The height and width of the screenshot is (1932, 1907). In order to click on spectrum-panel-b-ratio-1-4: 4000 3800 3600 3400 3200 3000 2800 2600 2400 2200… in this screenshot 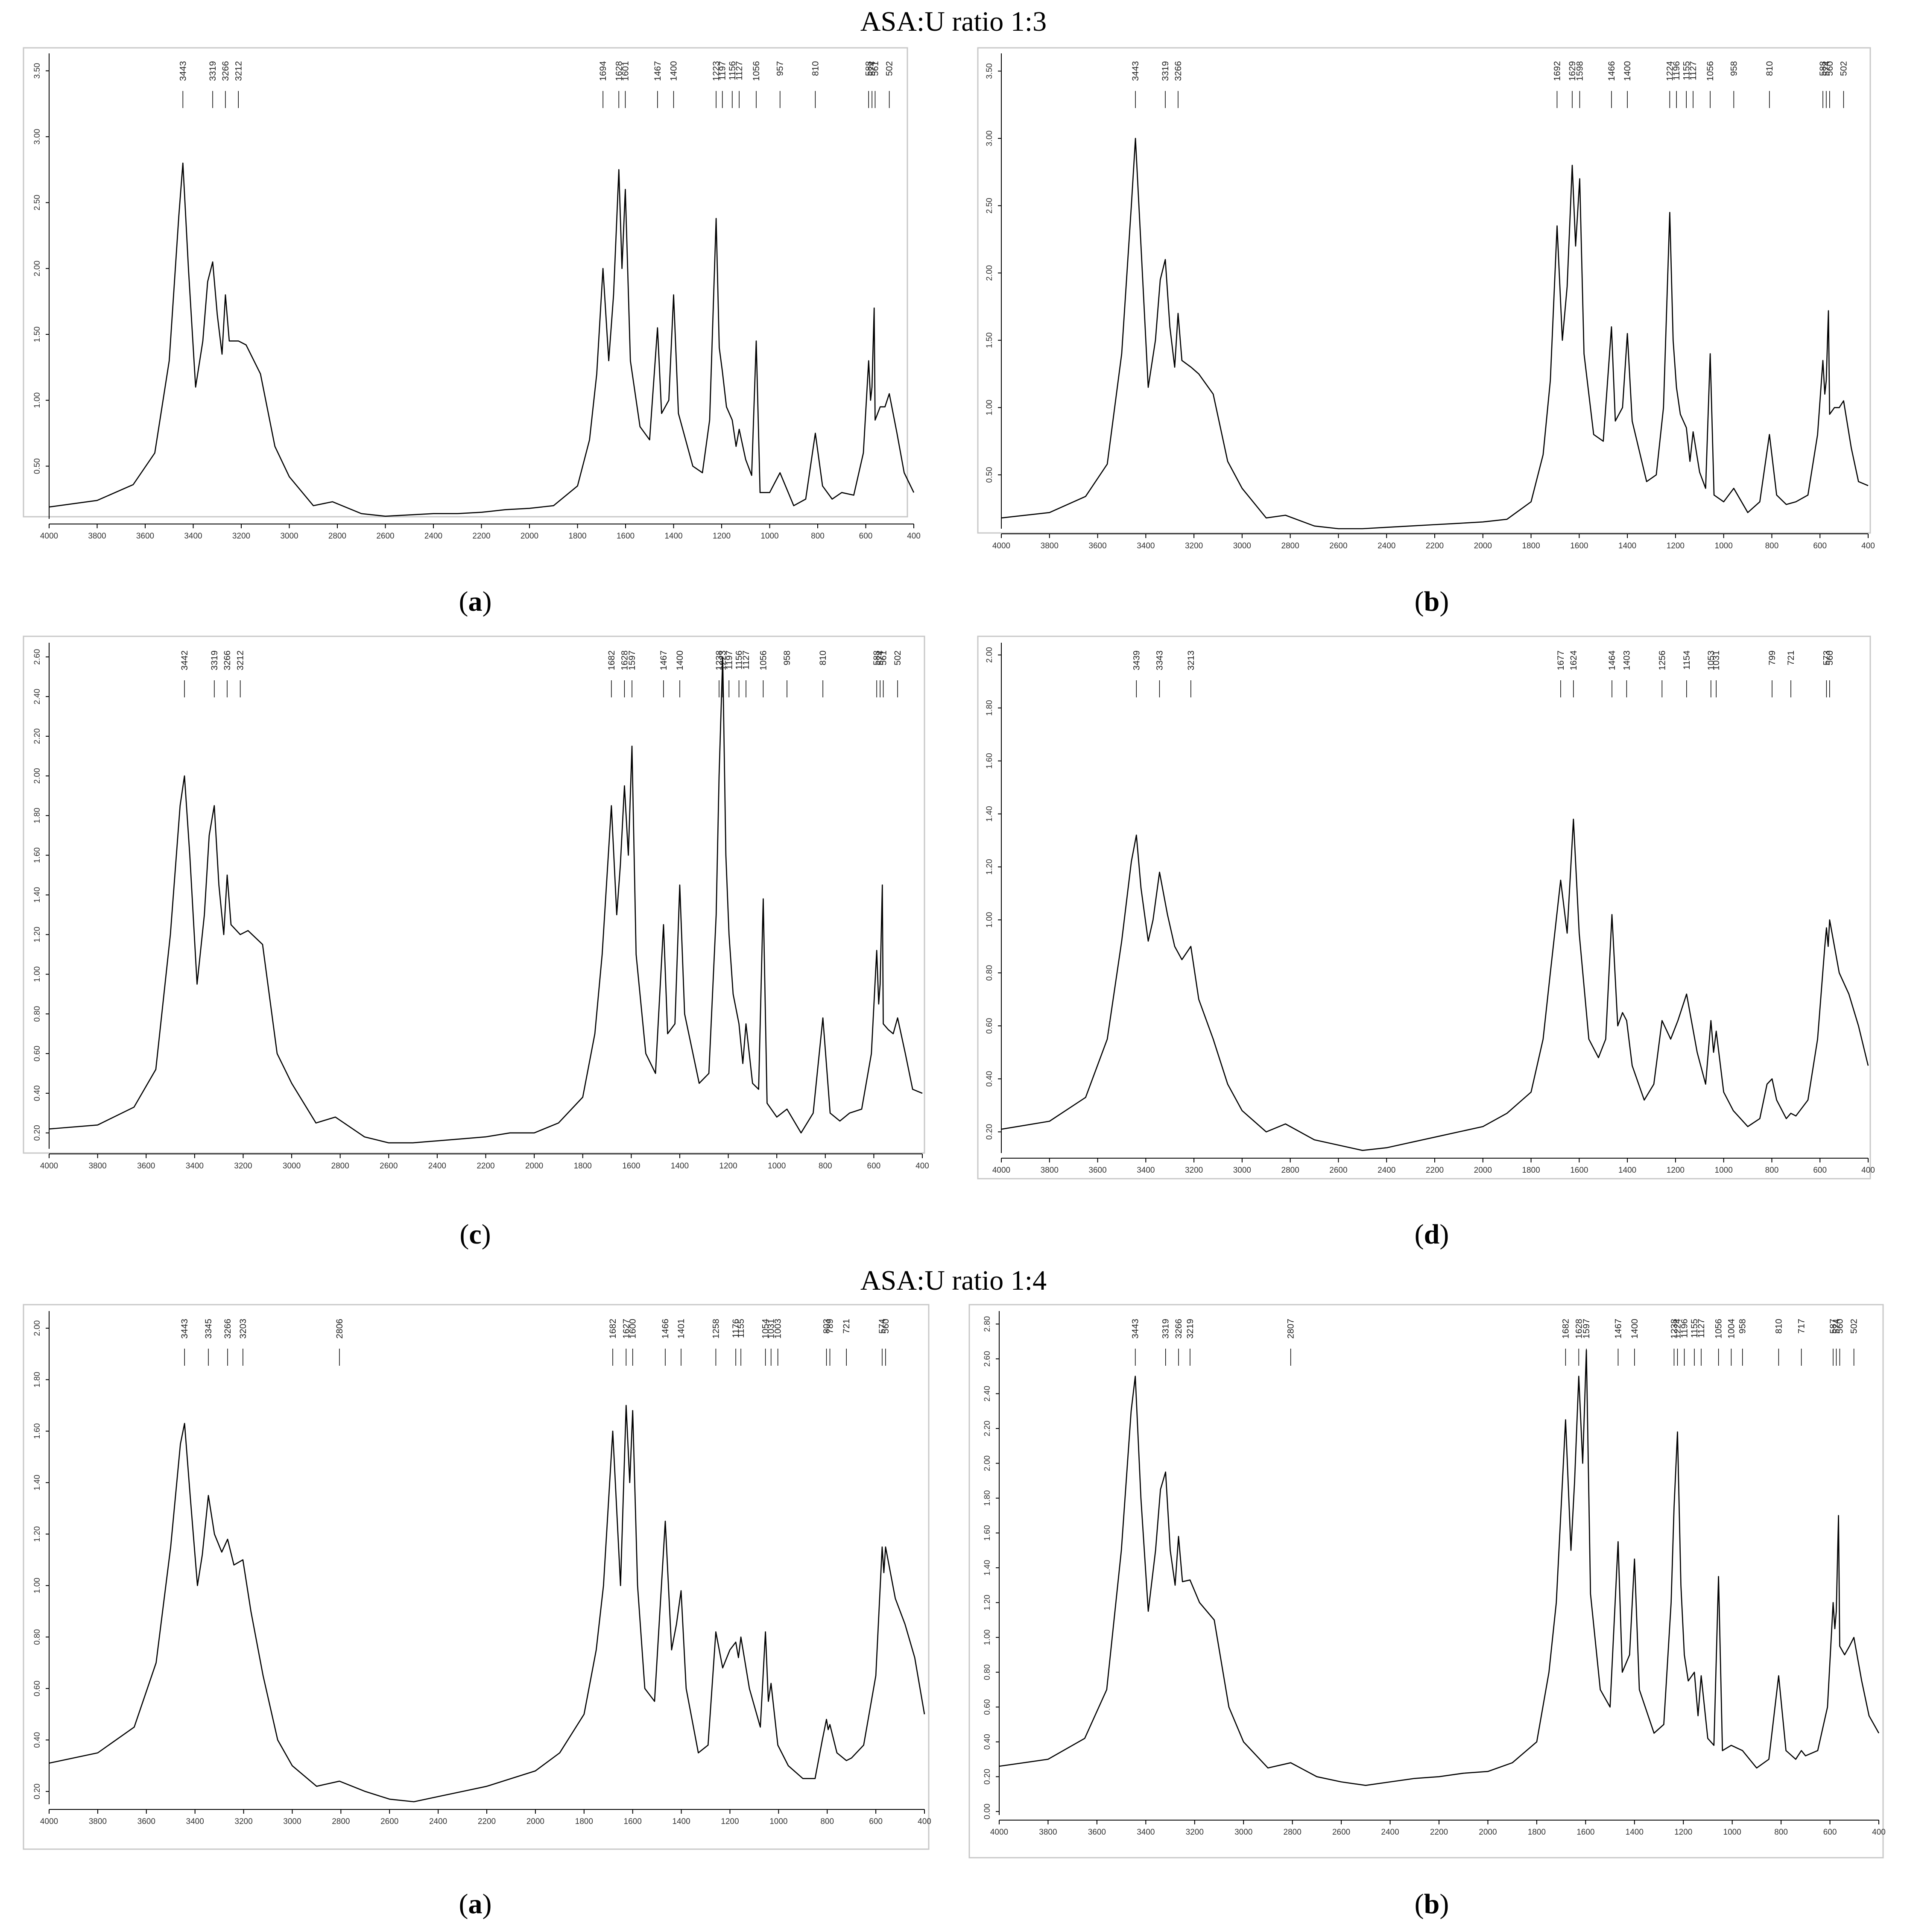, I will do `click(1427, 1581)`.